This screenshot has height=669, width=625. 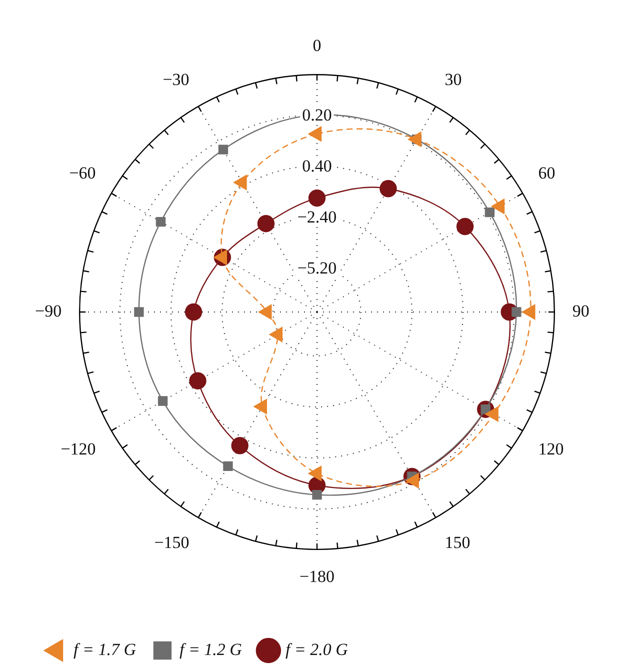 I want to click on spoke-label: 0, so click(x=317, y=45).